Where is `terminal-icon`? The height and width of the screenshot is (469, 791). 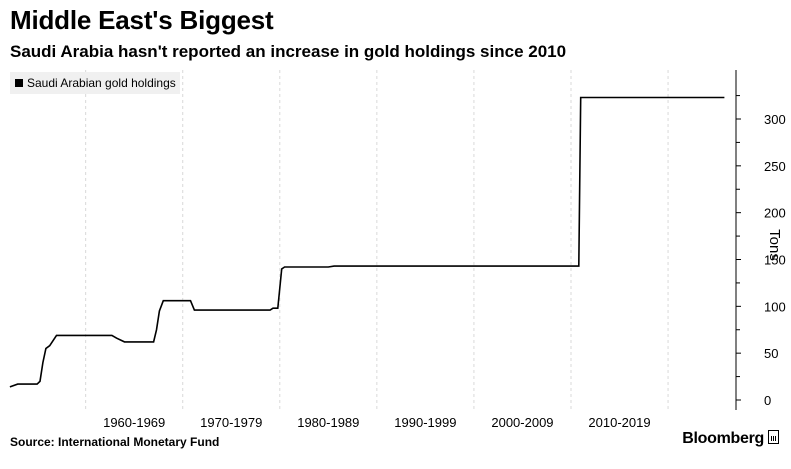
terminal-icon is located at coordinates (773, 437).